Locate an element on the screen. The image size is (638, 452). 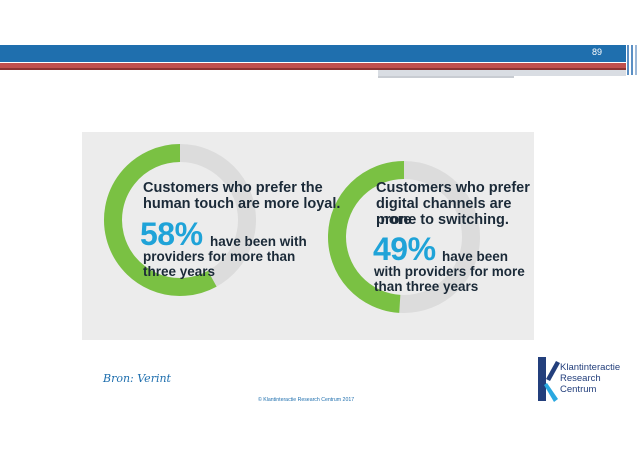
right-desc-line2: with providers for more is located at coordinates (449, 272).